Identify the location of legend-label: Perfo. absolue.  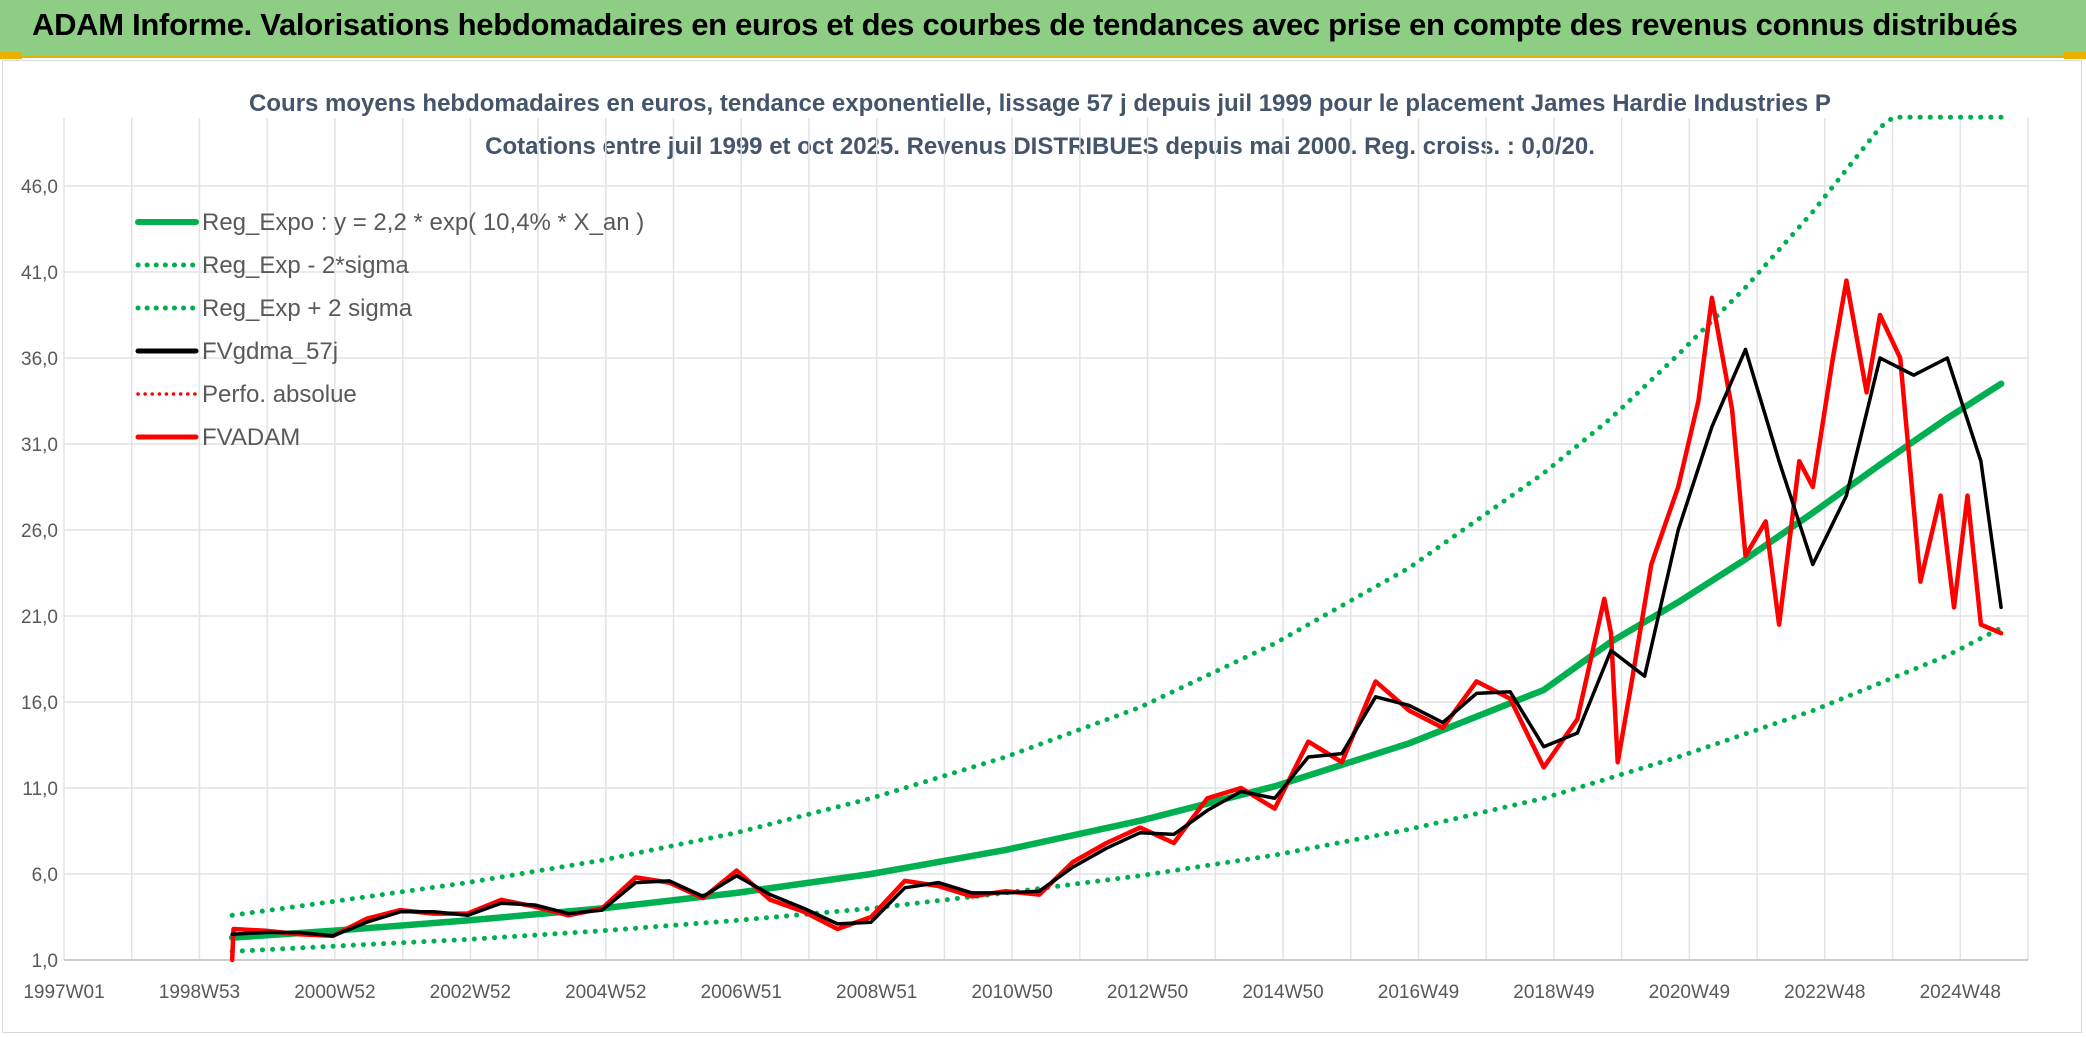
(279, 394).